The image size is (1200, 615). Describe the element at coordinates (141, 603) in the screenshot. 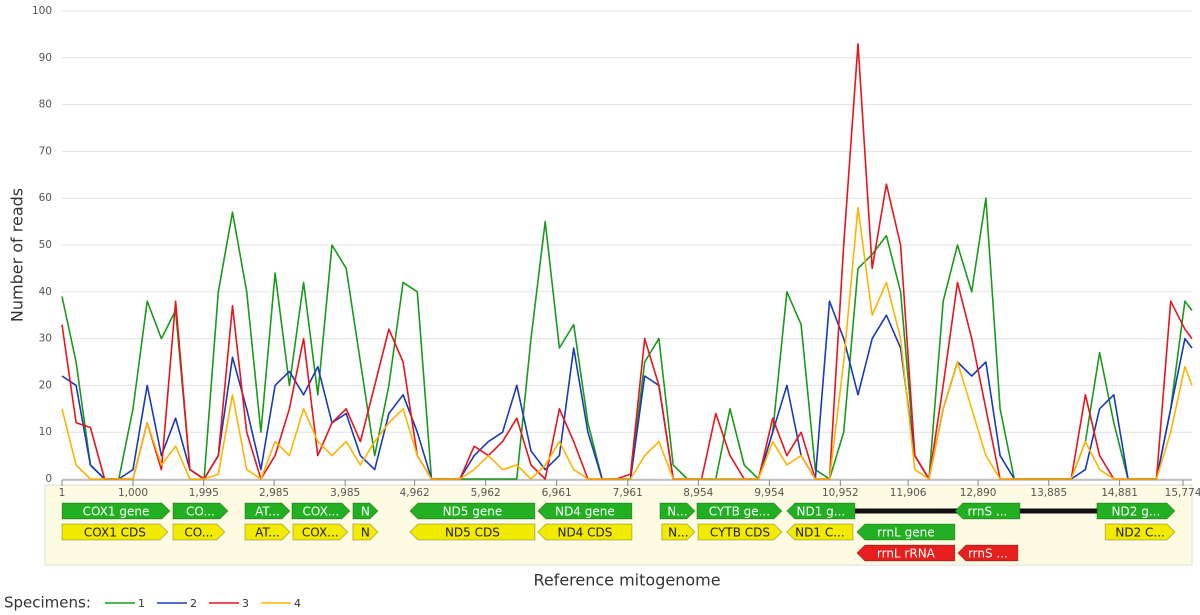

I see `legend-label: 1` at that location.